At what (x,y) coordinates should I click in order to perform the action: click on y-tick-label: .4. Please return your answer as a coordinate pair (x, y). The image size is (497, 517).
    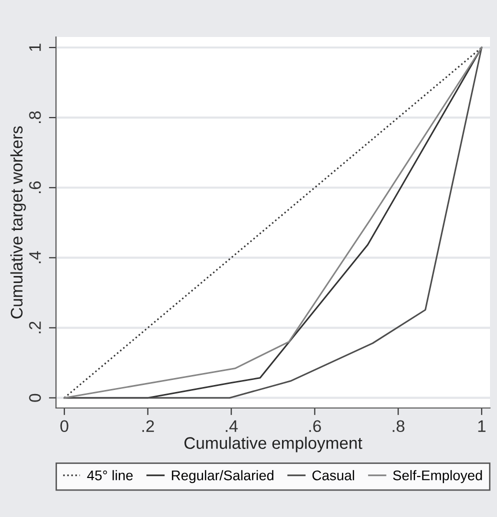
    Looking at the image, I should click on (35, 257).